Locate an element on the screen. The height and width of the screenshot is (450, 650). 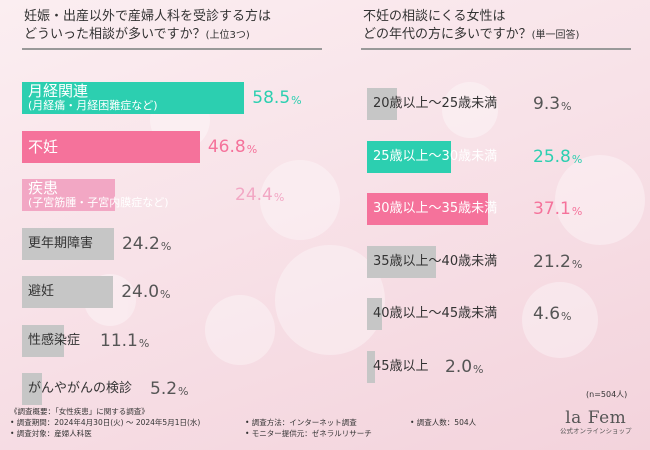
bar-value: 37.1% is located at coordinates (557, 209).